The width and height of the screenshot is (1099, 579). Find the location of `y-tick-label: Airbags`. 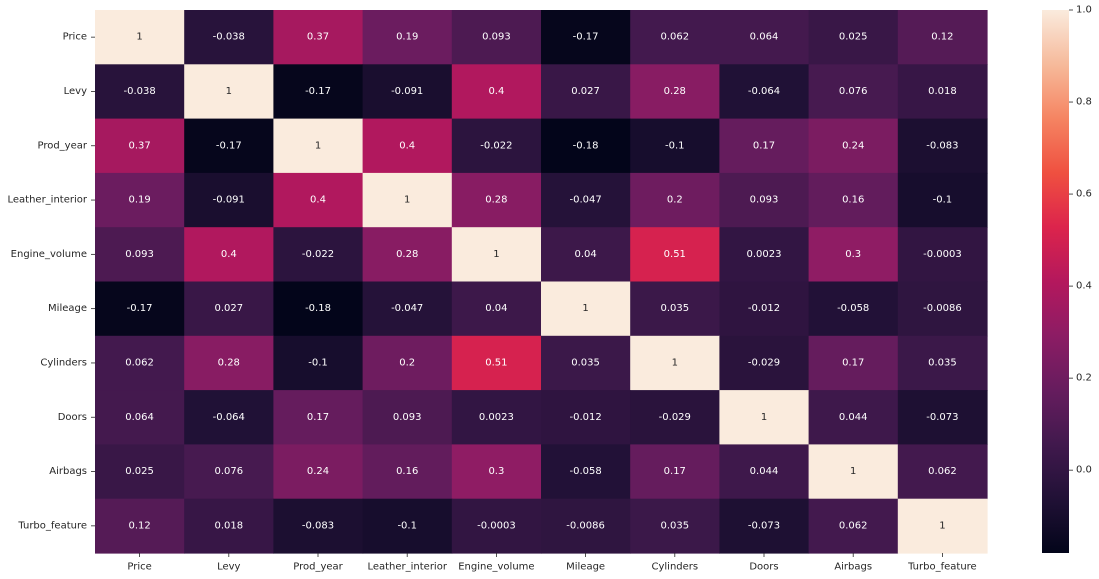

y-tick-label: Airbags is located at coordinates (68, 471).